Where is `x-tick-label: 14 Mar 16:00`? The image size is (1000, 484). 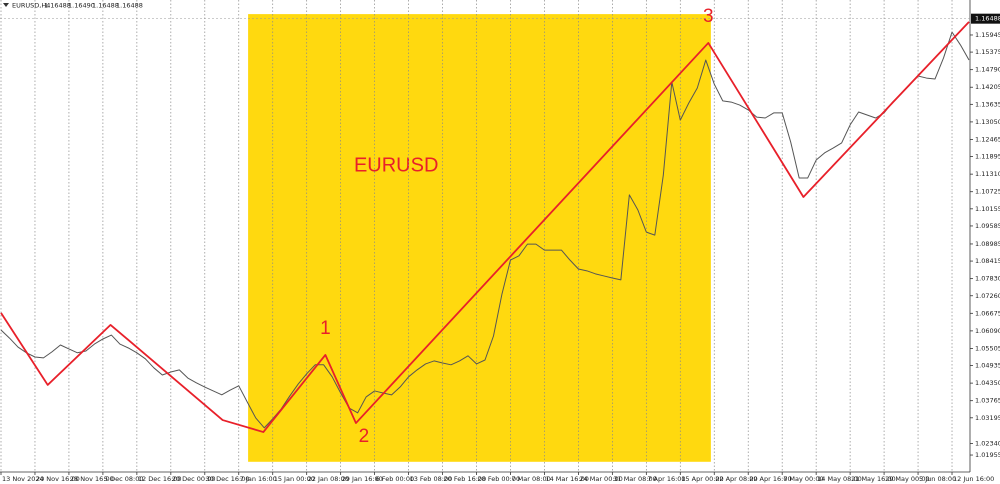
x-tick-label: 14 Mar 16:00 is located at coordinates (566, 479).